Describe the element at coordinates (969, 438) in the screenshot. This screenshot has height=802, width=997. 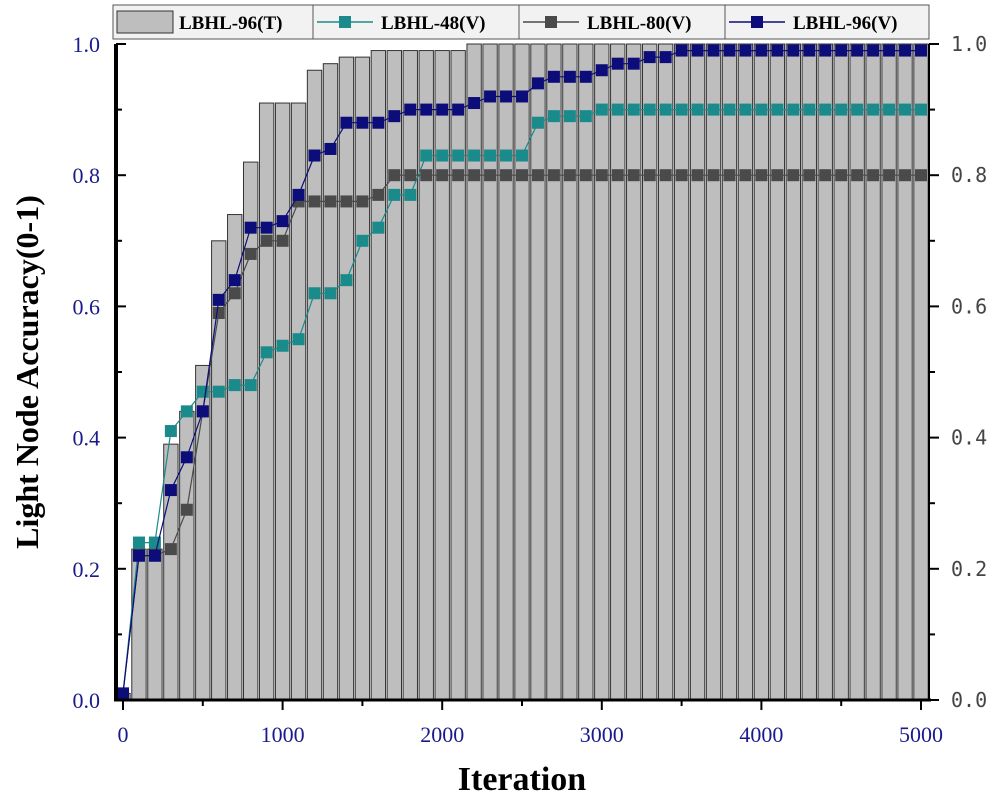
I see `y-tick-label-right: 0.4` at that location.